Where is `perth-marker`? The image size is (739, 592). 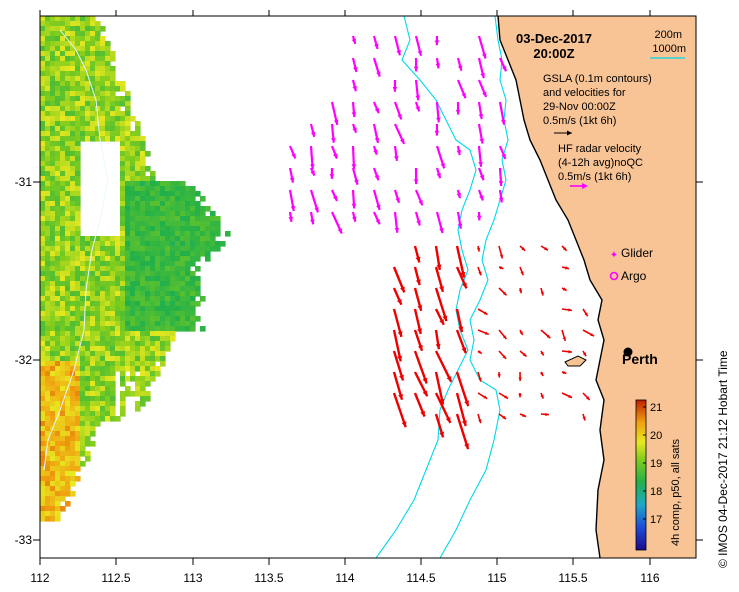
perth-marker is located at coordinates (628, 352).